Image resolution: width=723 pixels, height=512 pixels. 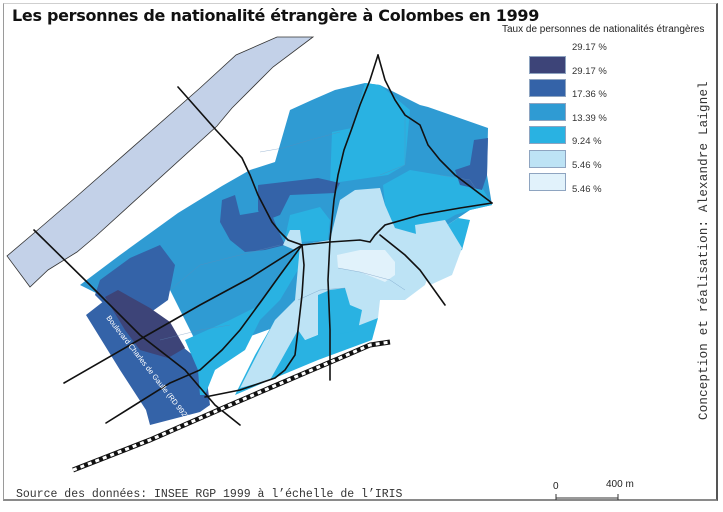 What do you see at coordinates (589, 94) in the screenshot?
I see `legend-label: 17.36 %` at bounding box center [589, 94].